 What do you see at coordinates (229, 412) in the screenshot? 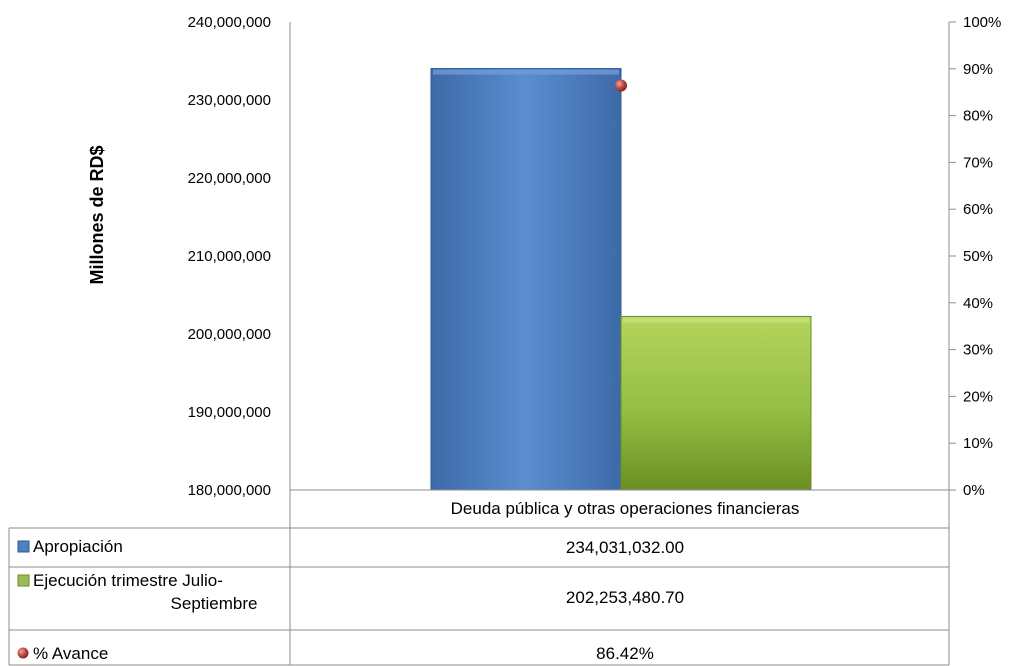
I see `y-tick-label: 190,000,000` at bounding box center [229, 412].